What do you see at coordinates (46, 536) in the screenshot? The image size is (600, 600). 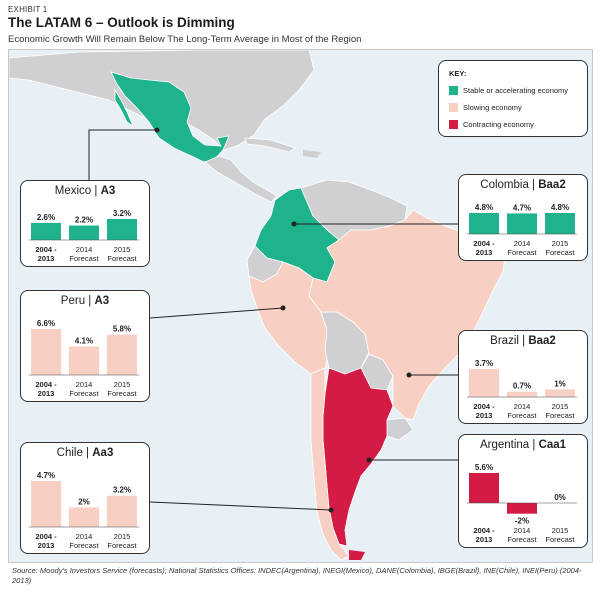 I see `category-label-chile-0-0: 2004 -` at bounding box center [46, 536].